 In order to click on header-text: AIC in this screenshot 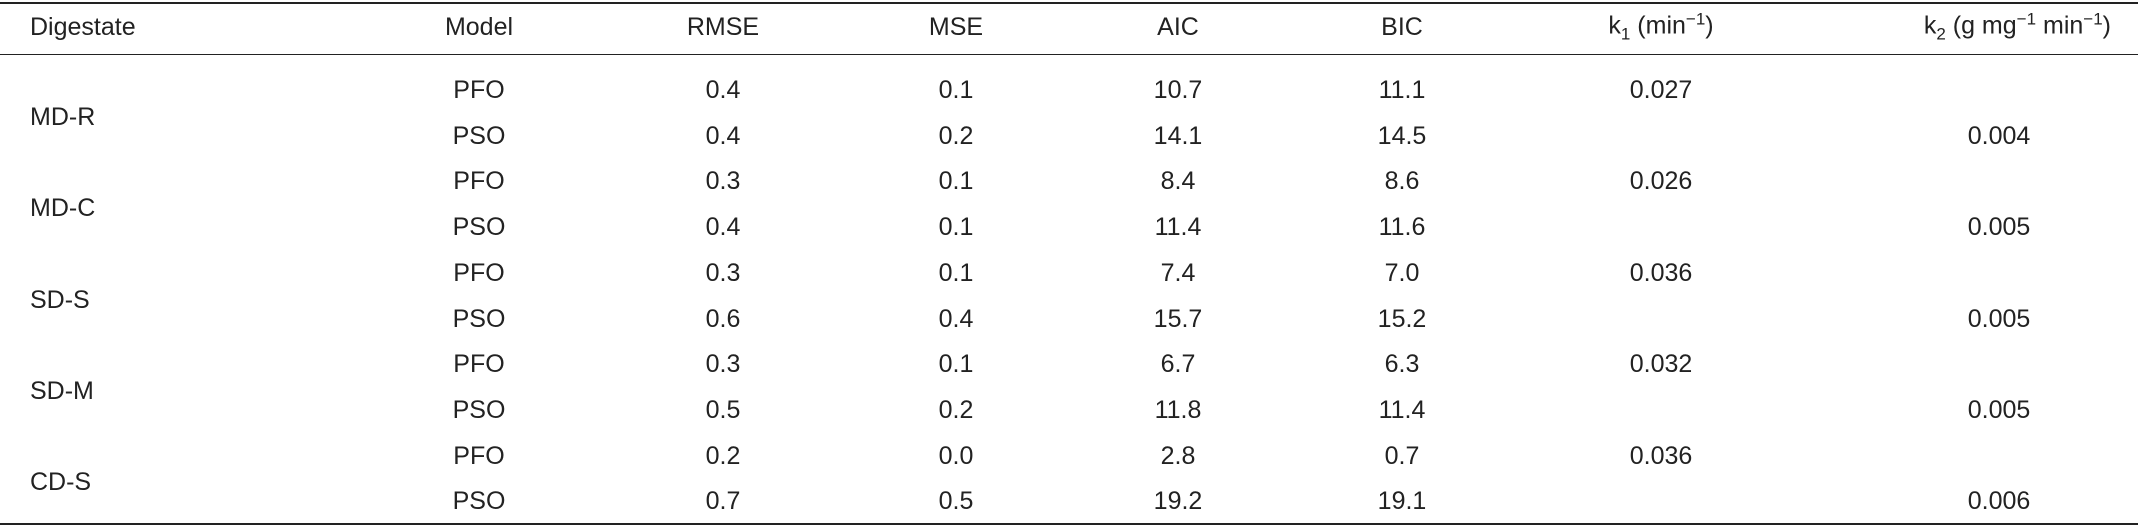, I will do `click(1178, 27)`.